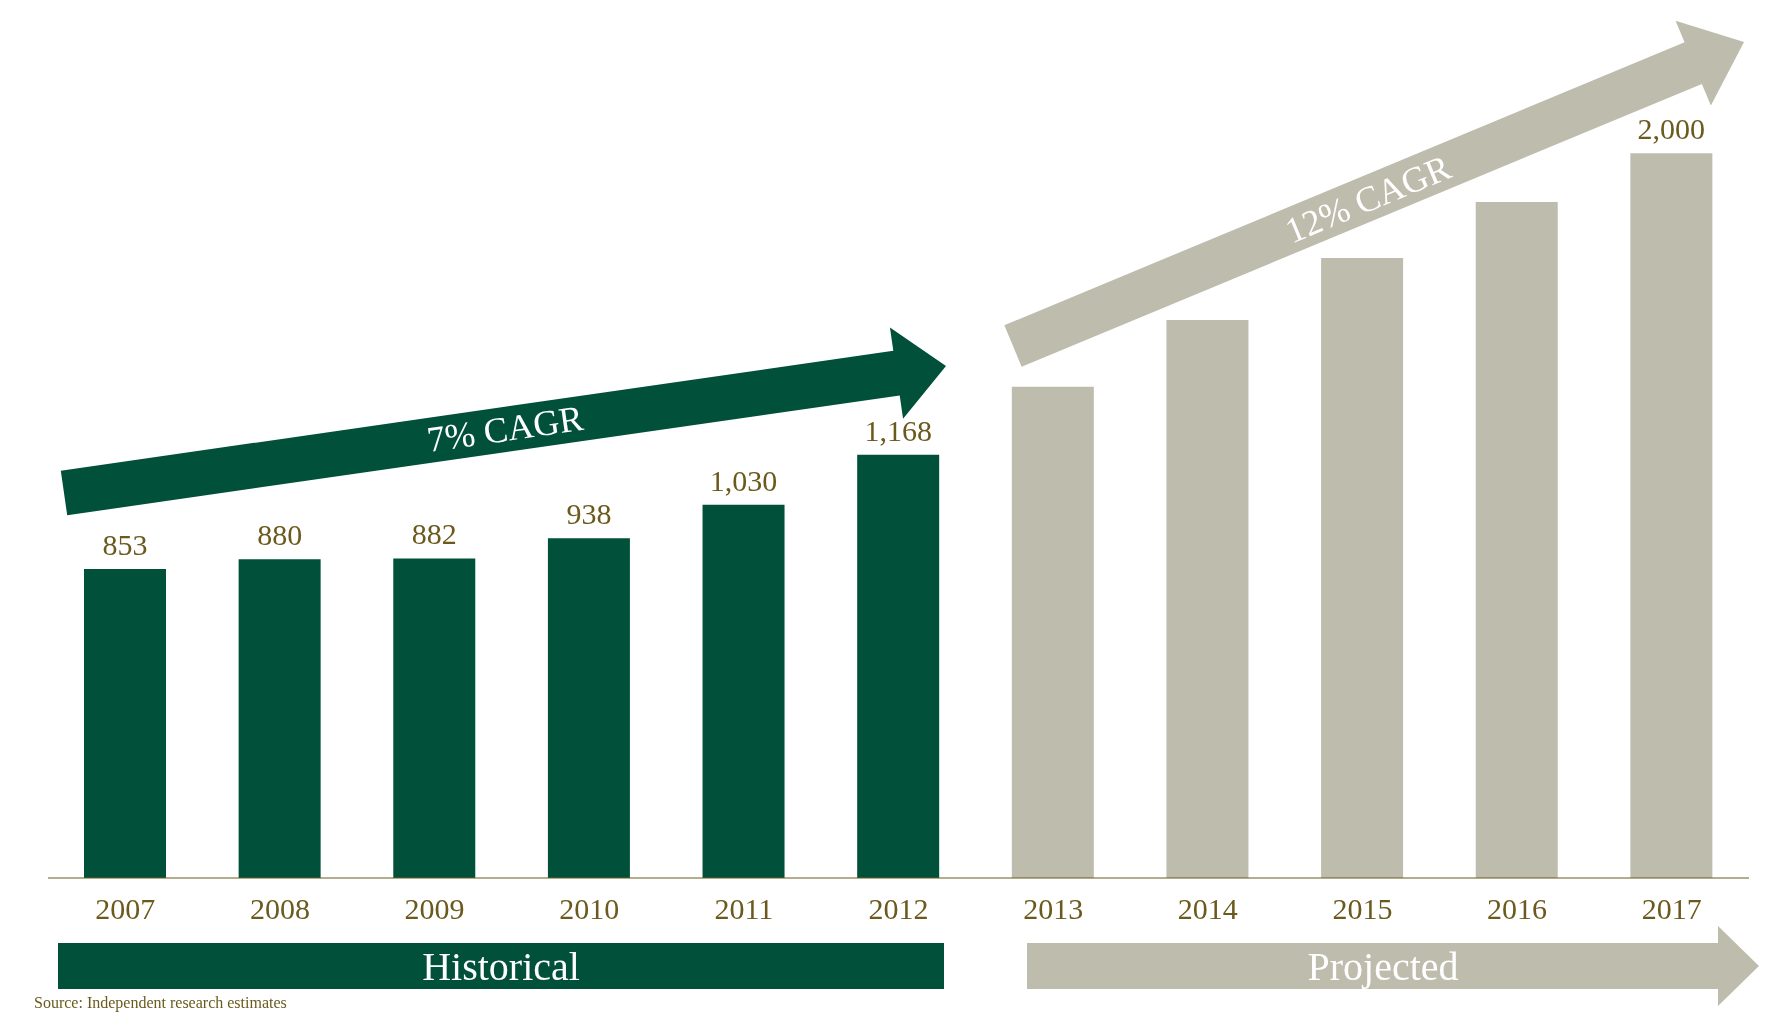 This screenshot has height=1015, width=1767. What do you see at coordinates (744, 909) in the screenshot?
I see `x-tick-label: 2011` at bounding box center [744, 909].